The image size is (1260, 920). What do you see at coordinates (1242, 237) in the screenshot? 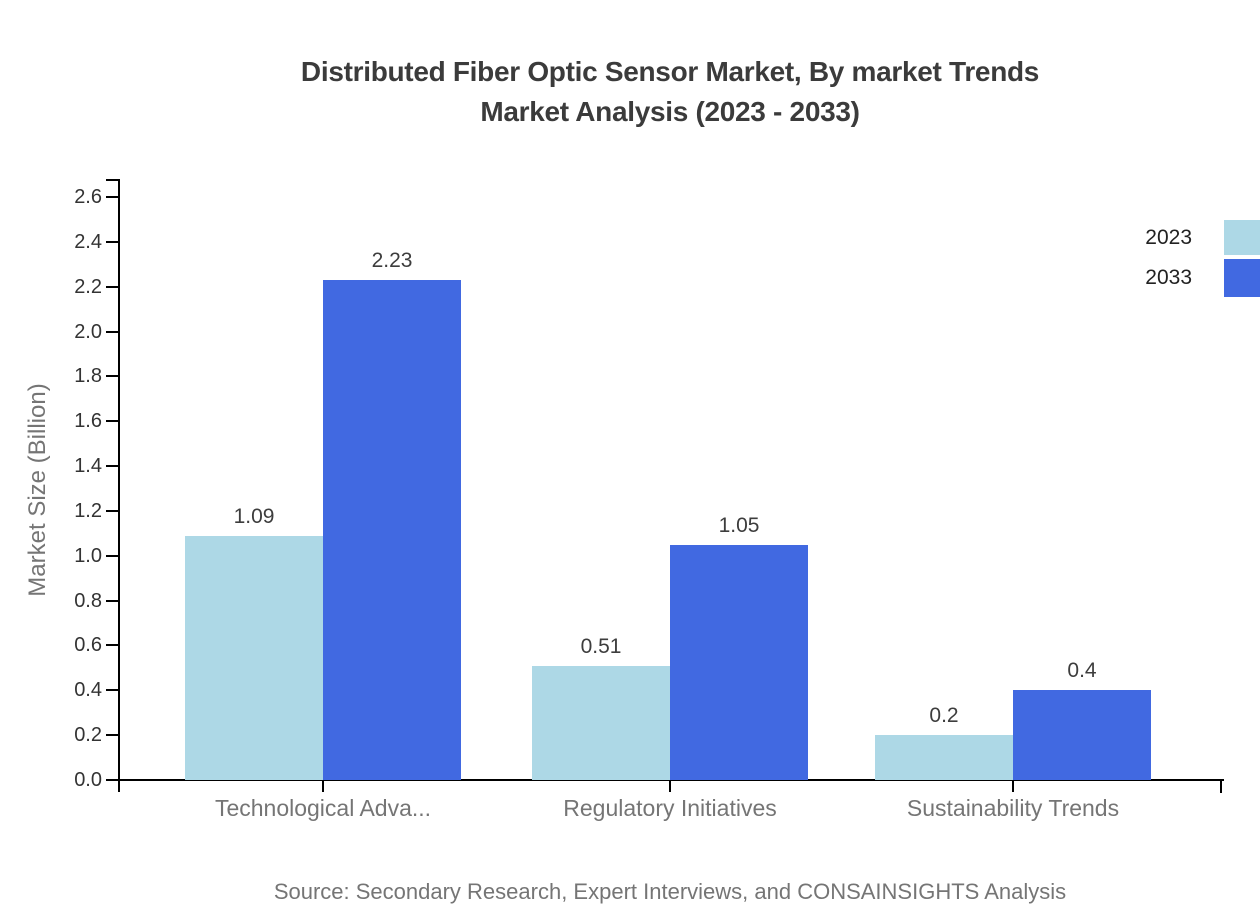
I see `legend-swatch-2023` at bounding box center [1242, 237].